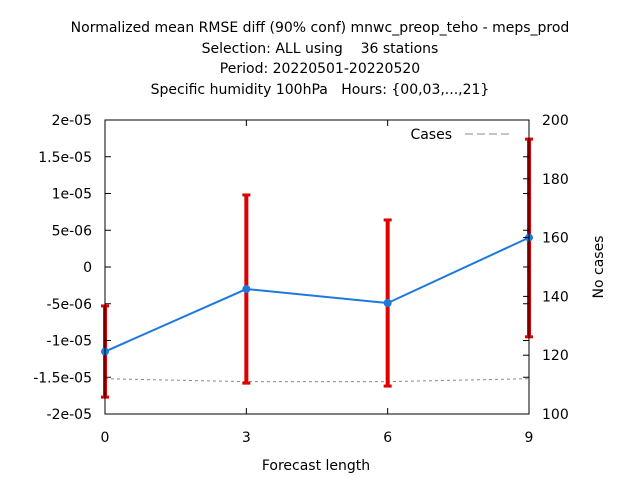 This screenshot has height=480, width=640. What do you see at coordinates (62, 378) in the screenshot?
I see `y-tick-label: -1.5e-05` at bounding box center [62, 378].